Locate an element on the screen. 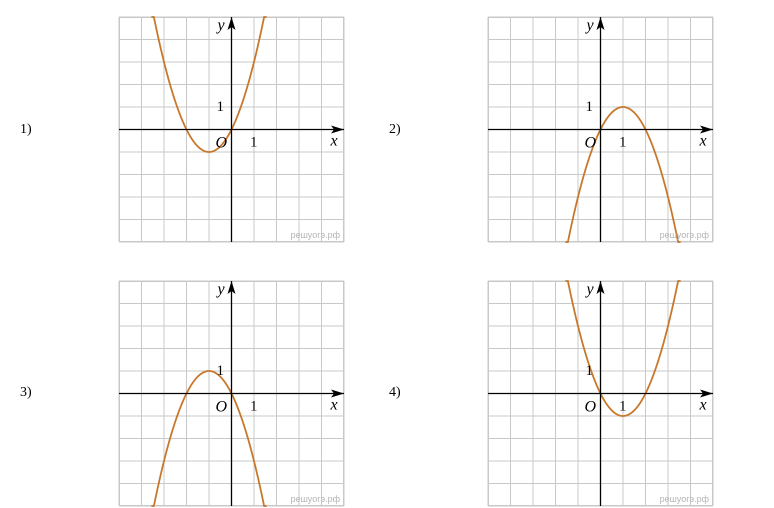 This screenshot has width=774, height=508. option-label-3: 3) is located at coordinates (26, 392).